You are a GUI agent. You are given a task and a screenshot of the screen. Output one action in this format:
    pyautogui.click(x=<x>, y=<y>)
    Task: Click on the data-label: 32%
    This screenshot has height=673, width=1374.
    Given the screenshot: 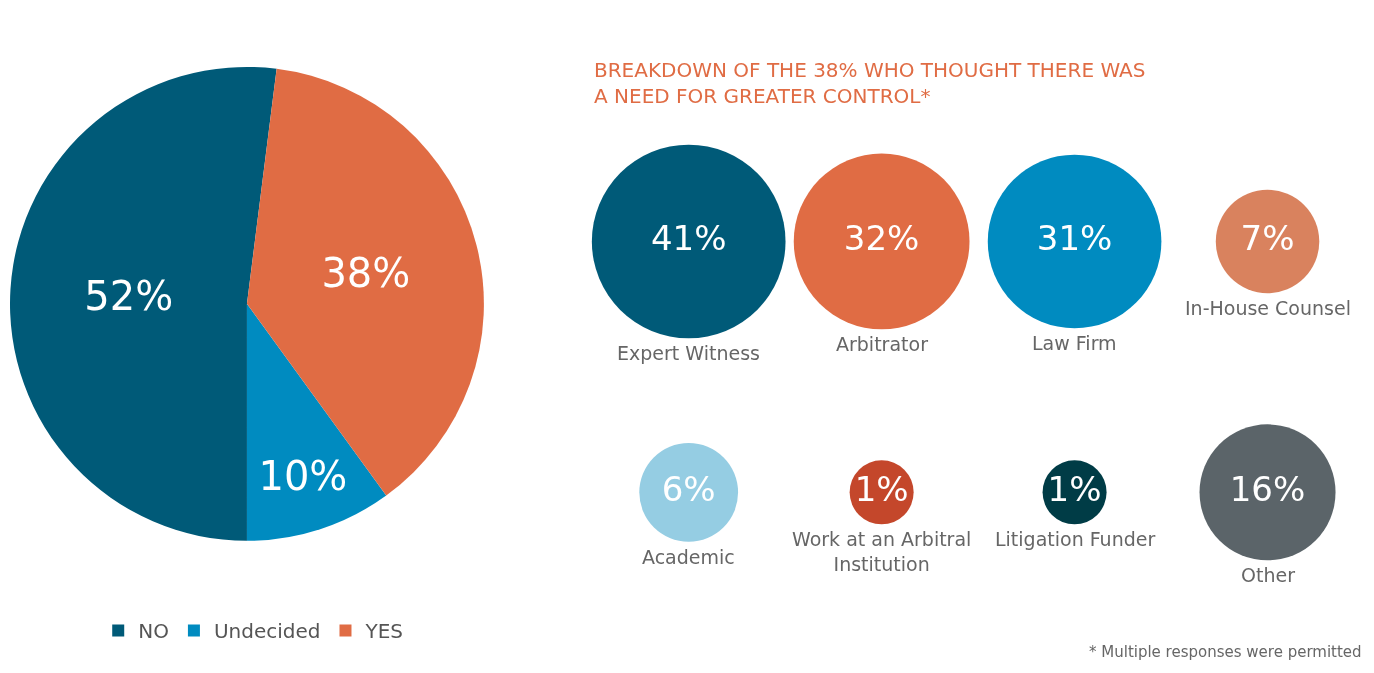 What is the action you would take?
    pyautogui.click(x=881, y=237)
    